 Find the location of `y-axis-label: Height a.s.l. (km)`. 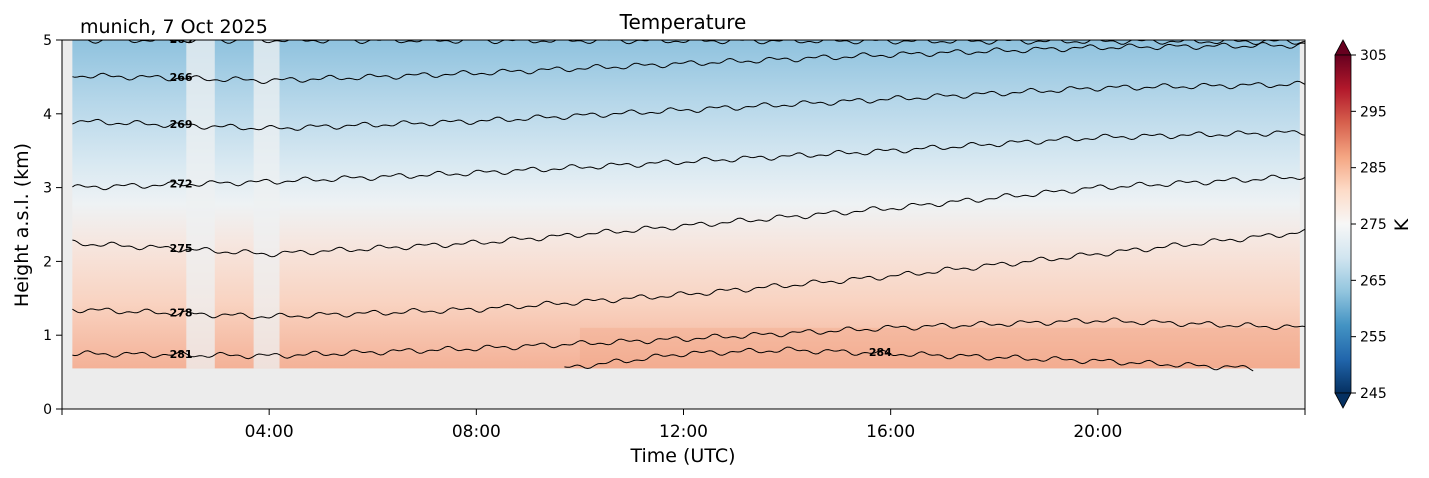

y-axis-label: Height a.s.l. (km) is located at coordinates (22, 225).